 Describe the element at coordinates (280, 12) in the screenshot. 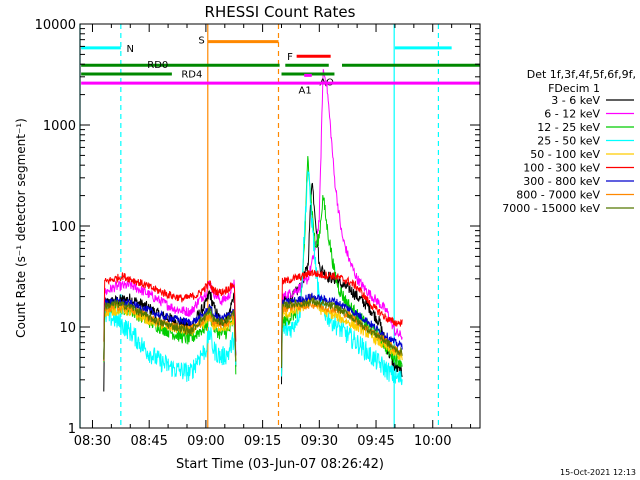

I see `chart-title: RHESSI Count Rates` at that location.